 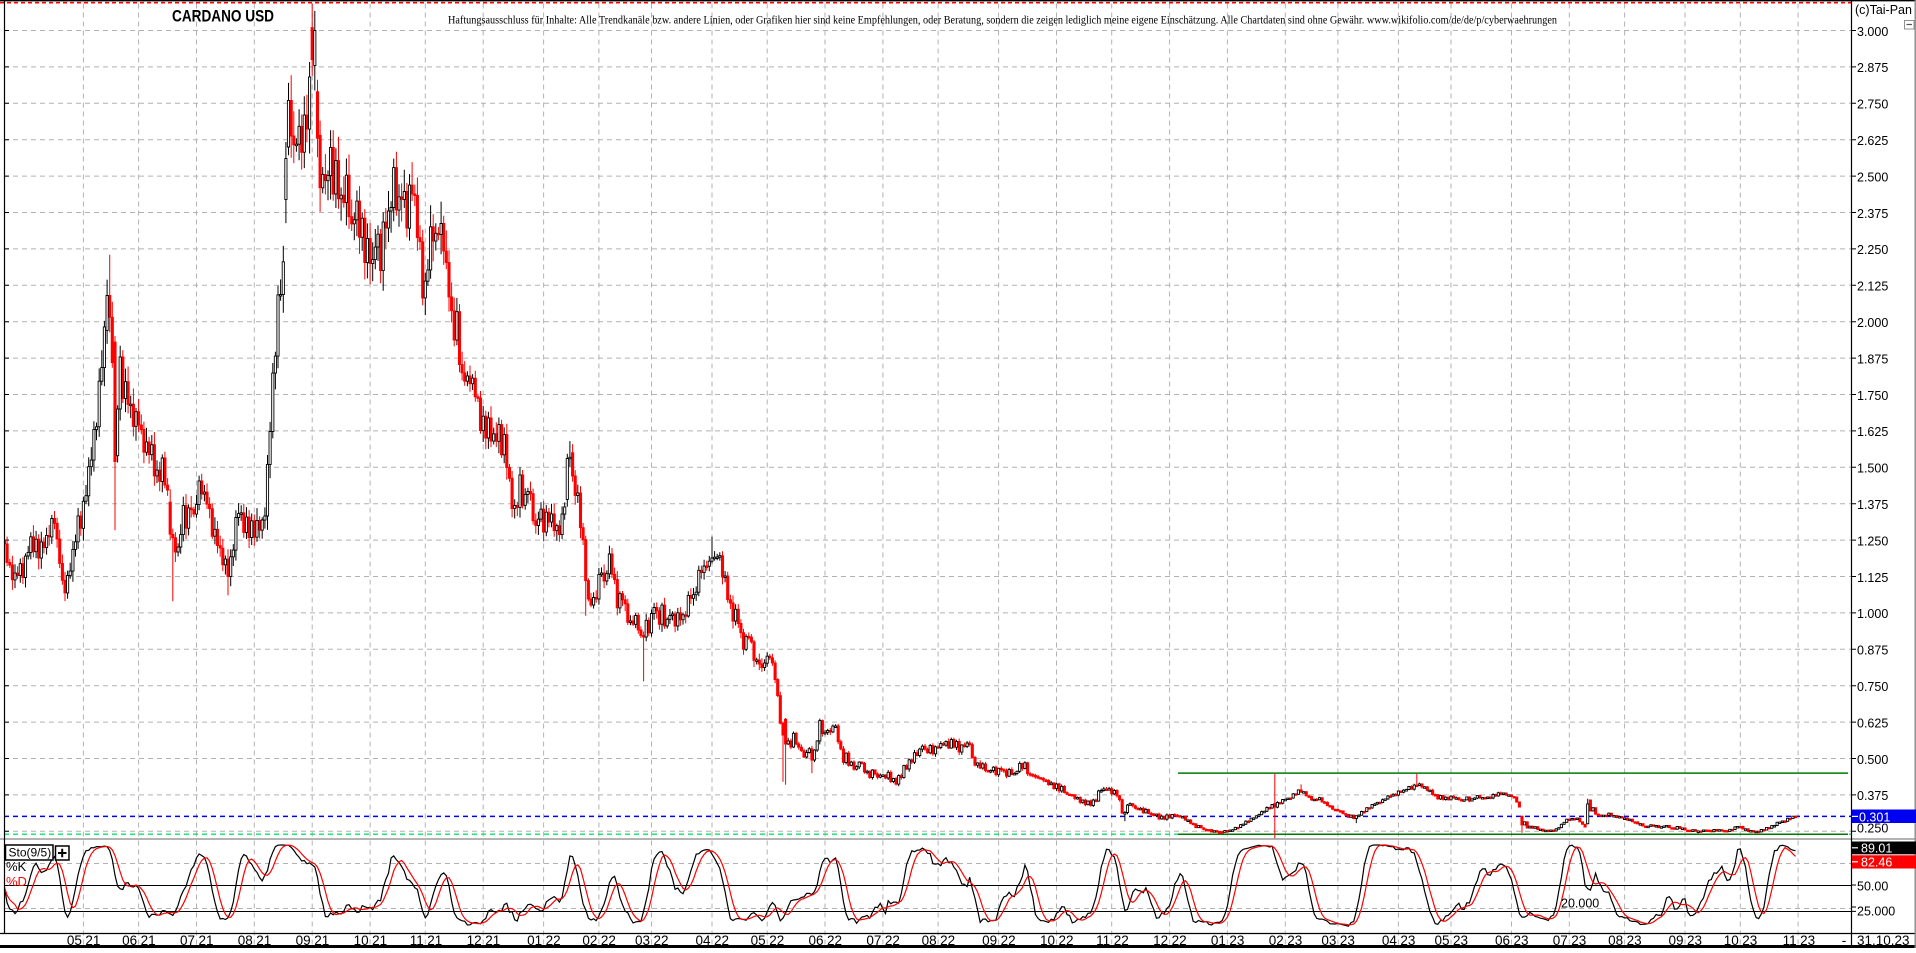 I want to click on svg-text: 1.500, so click(x=1872, y=469).